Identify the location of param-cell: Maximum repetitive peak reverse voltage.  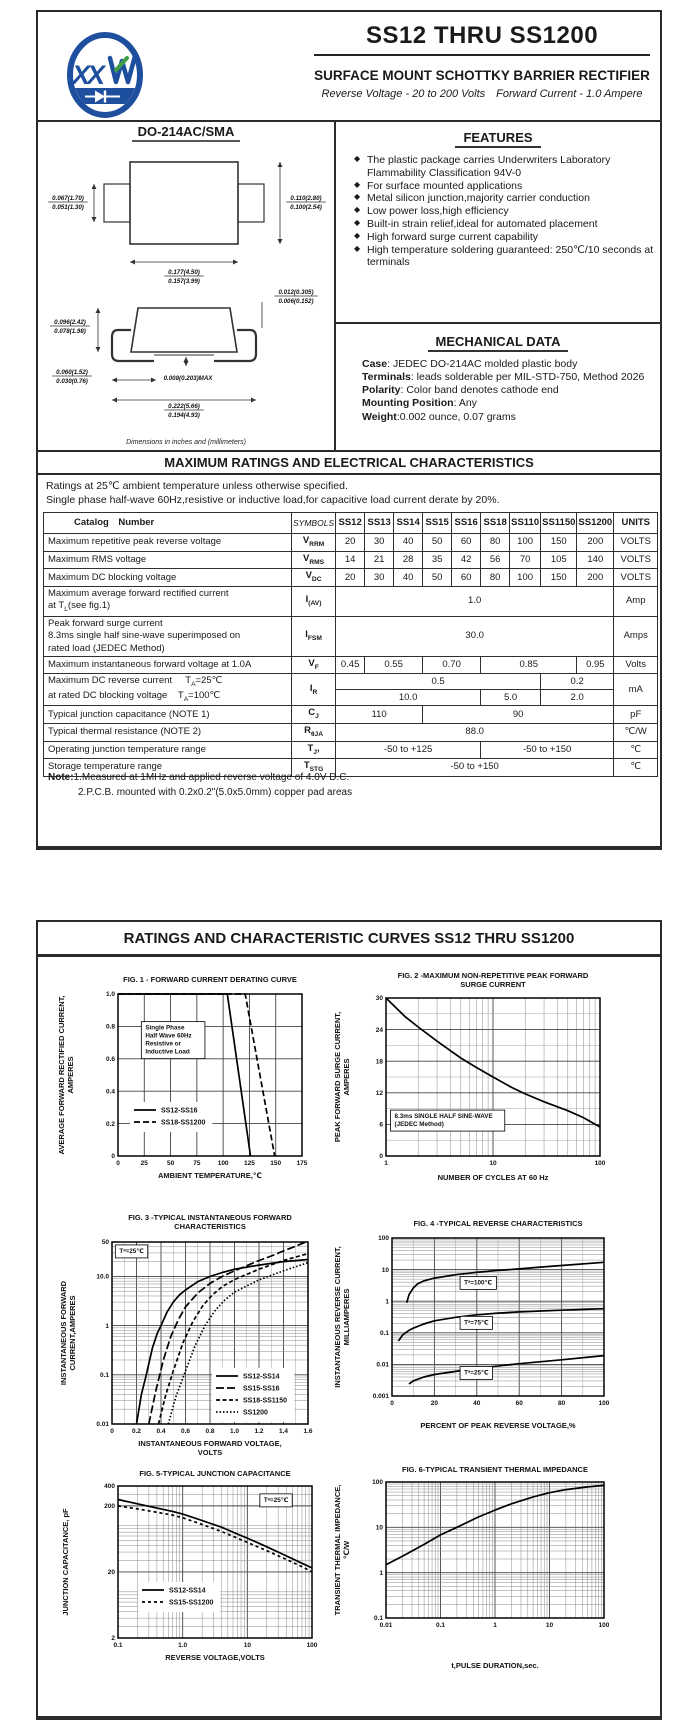
(167, 542).